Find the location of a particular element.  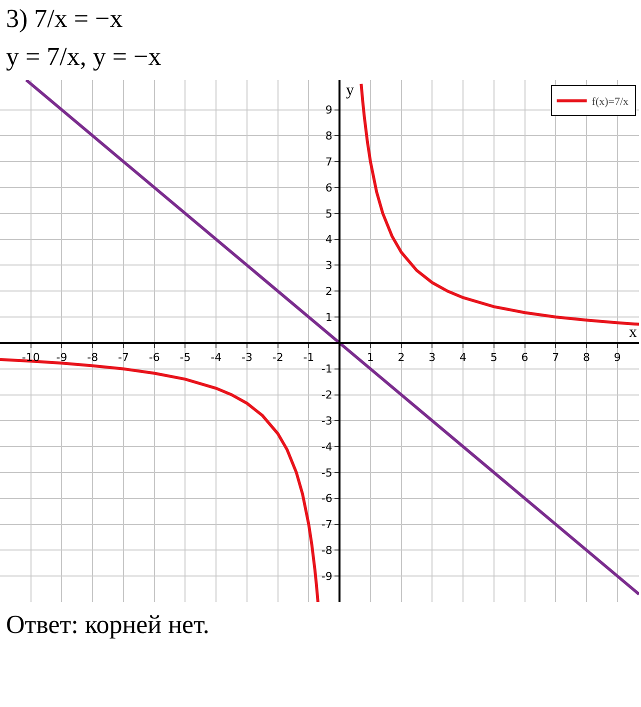

y-tick-label: 5 is located at coordinates (328, 213).